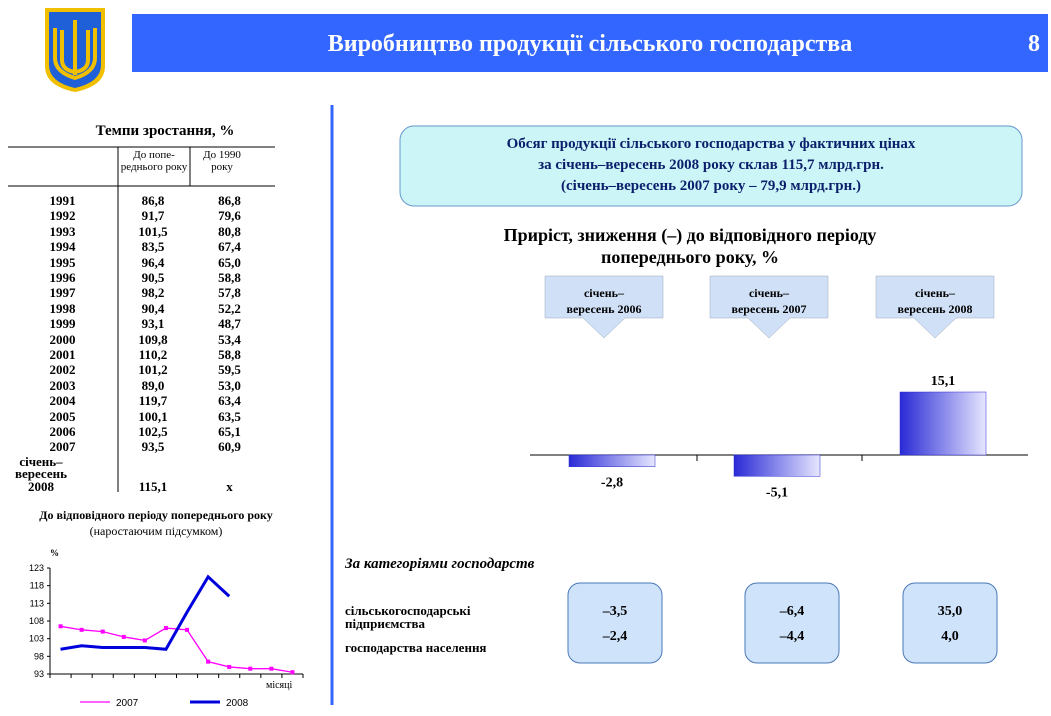 This screenshot has height=716, width=1051. Describe the element at coordinates (229, 216) in the screenshot. I see `table-cell: 79,6` at that location.